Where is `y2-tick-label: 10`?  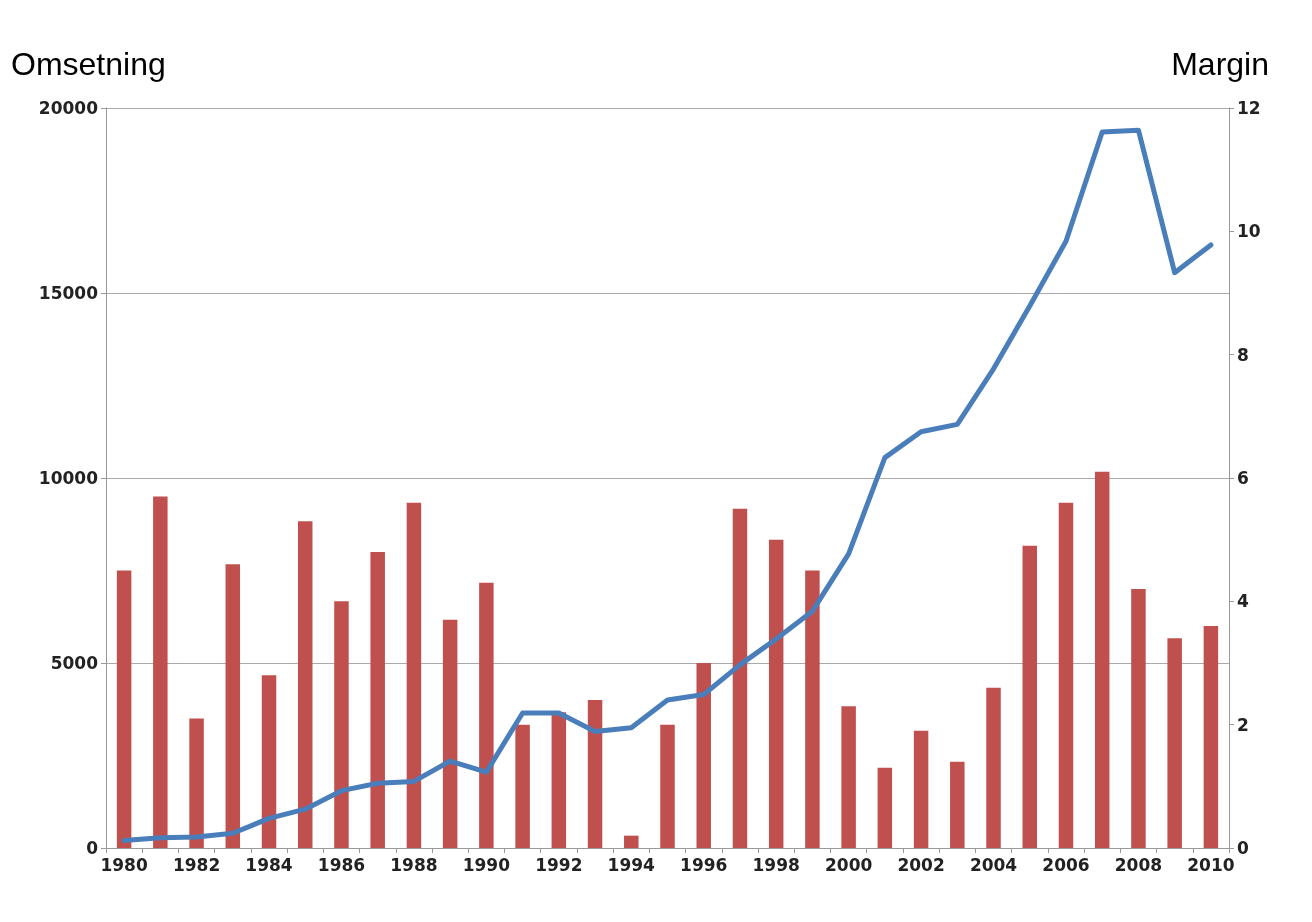 y2-tick-label: 10 is located at coordinates (1249, 231).